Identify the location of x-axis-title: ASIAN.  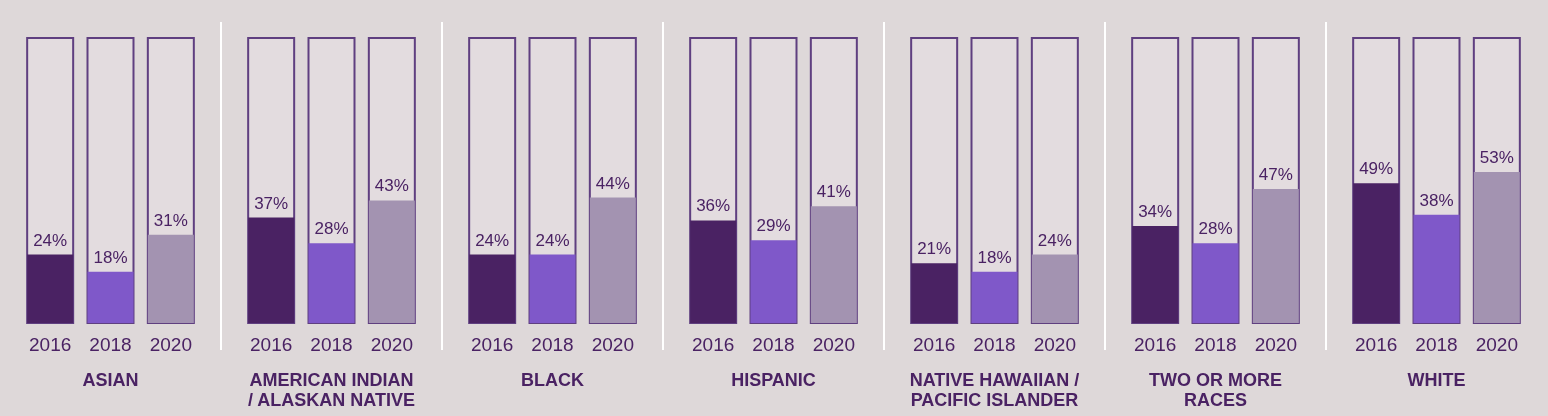
(110, 380).